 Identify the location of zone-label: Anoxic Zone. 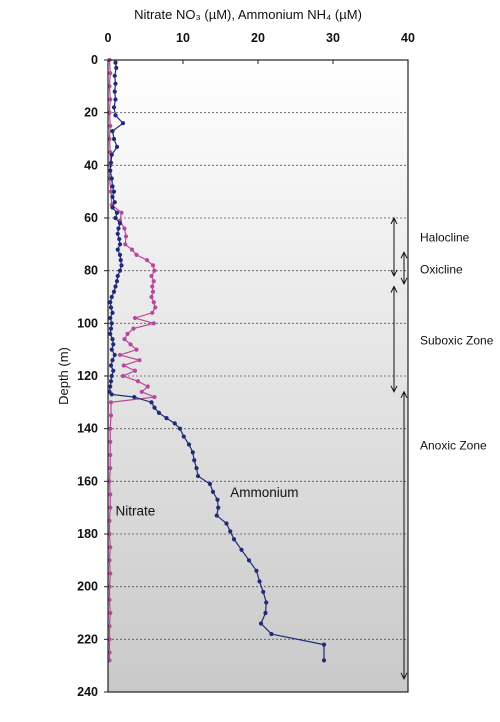
(453, 446).